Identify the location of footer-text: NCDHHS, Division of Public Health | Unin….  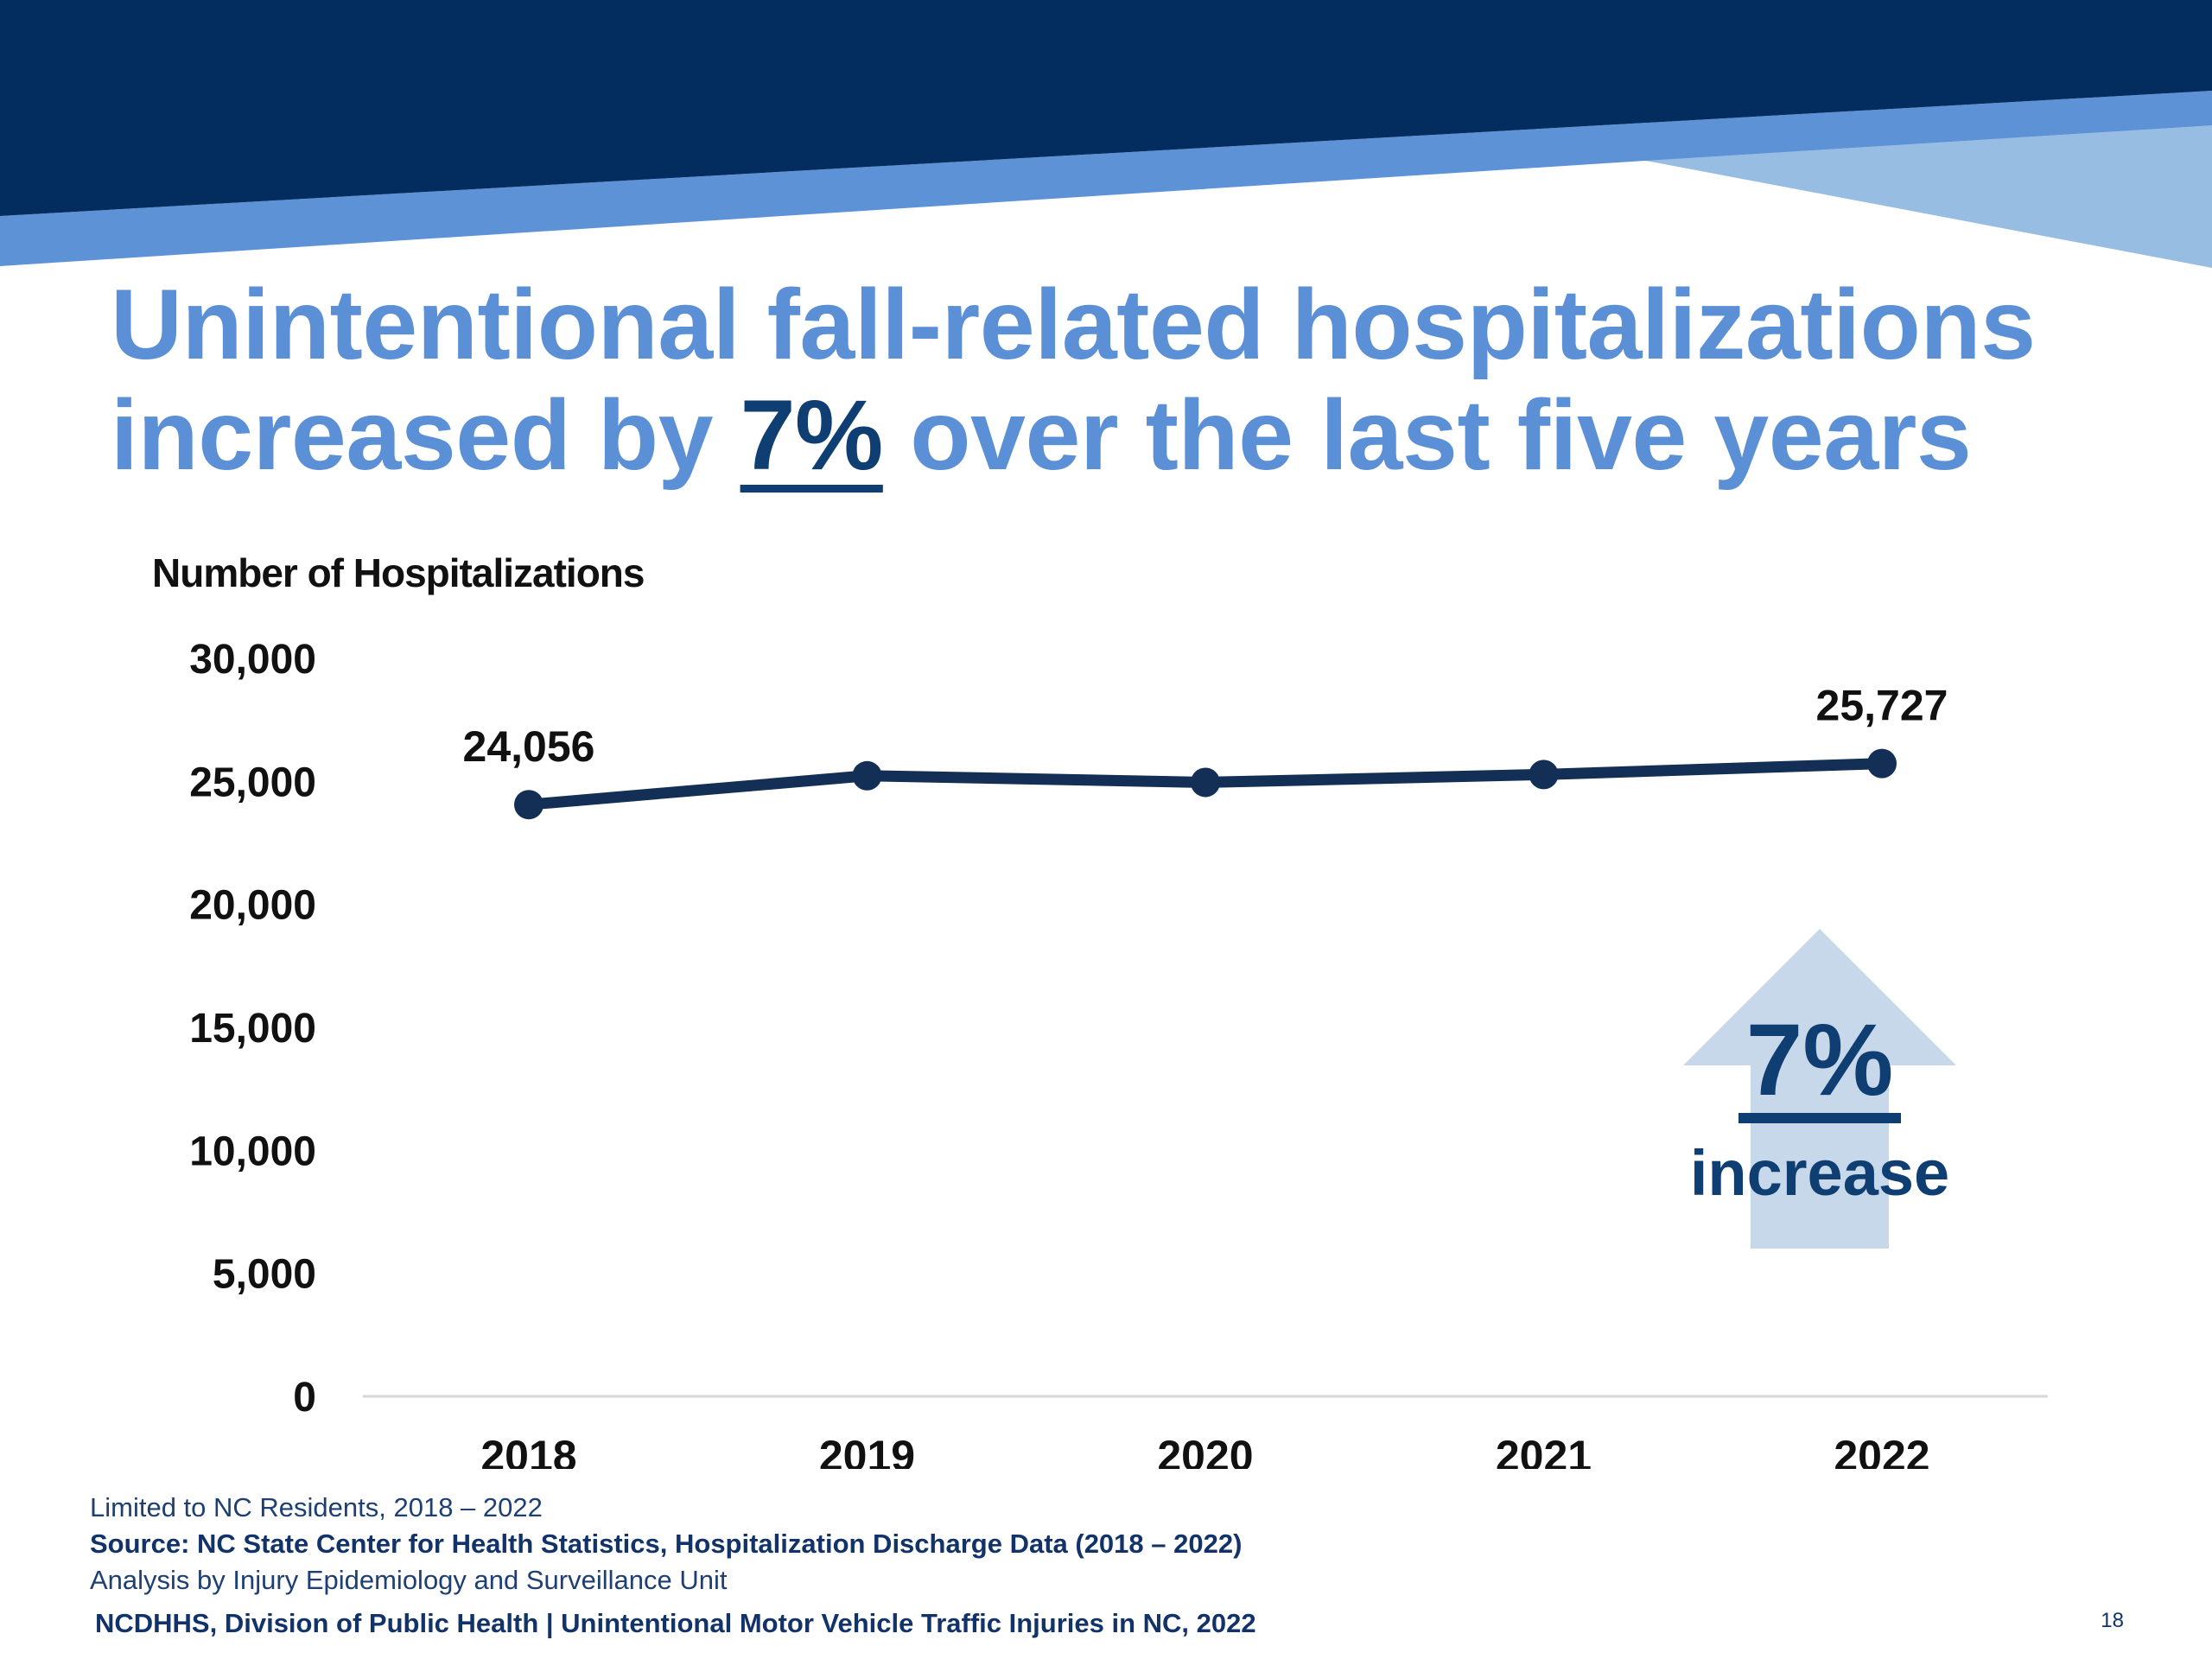
(675, 1623).